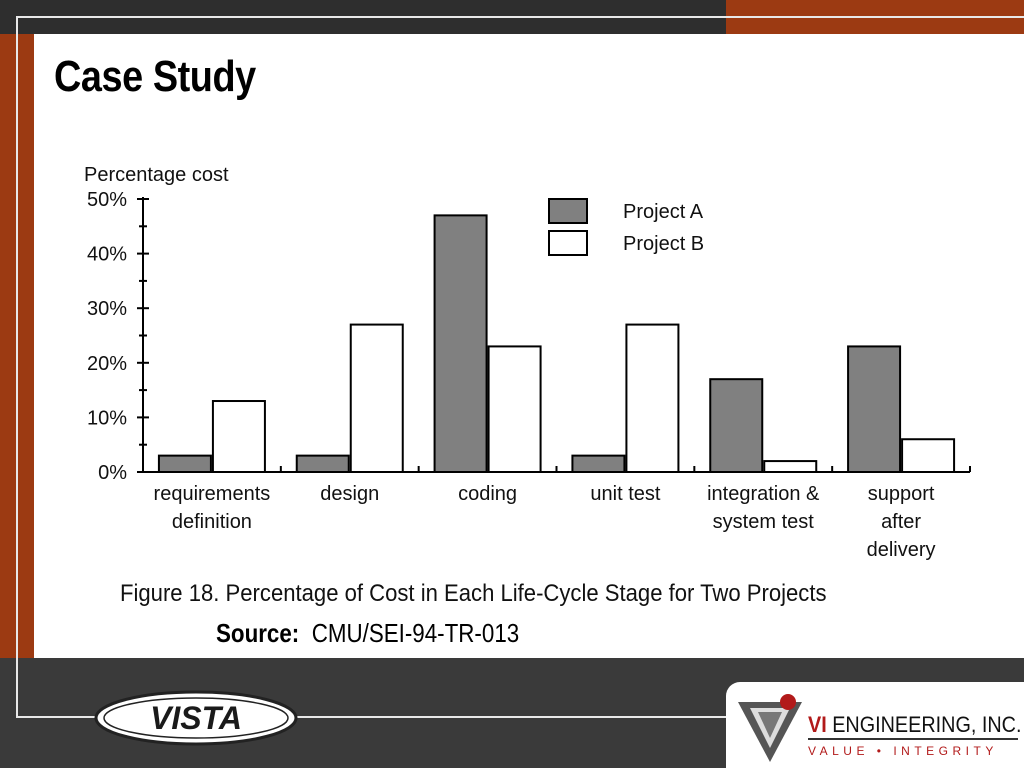  What do you see at coordinates (927, 724) in the screenshot?
I see `company-name-text: ENGINEERING, INC.` at bounding box center [927, 724].